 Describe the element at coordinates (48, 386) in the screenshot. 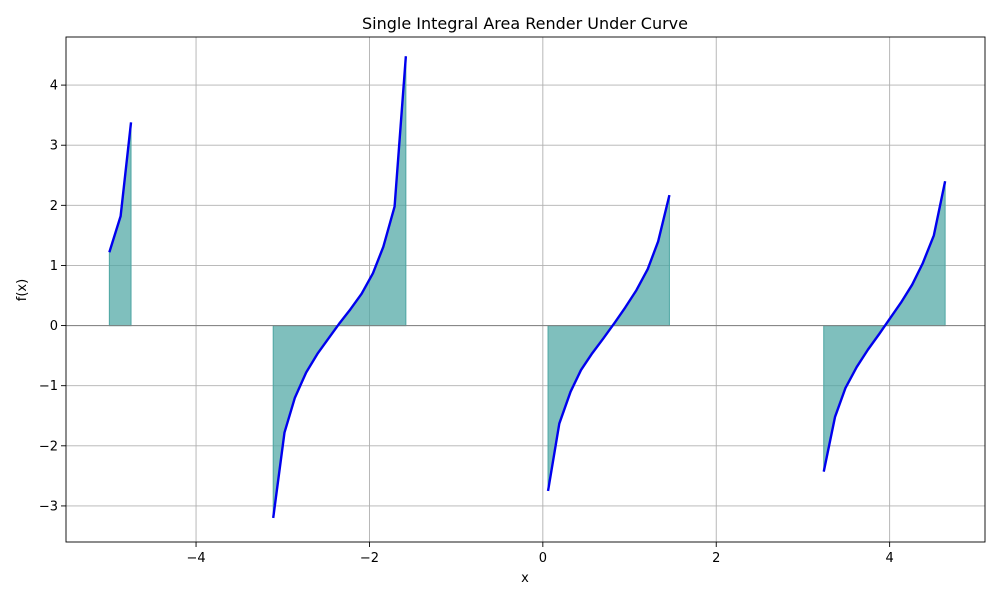

I see `y-tick-label: −1` at that location.